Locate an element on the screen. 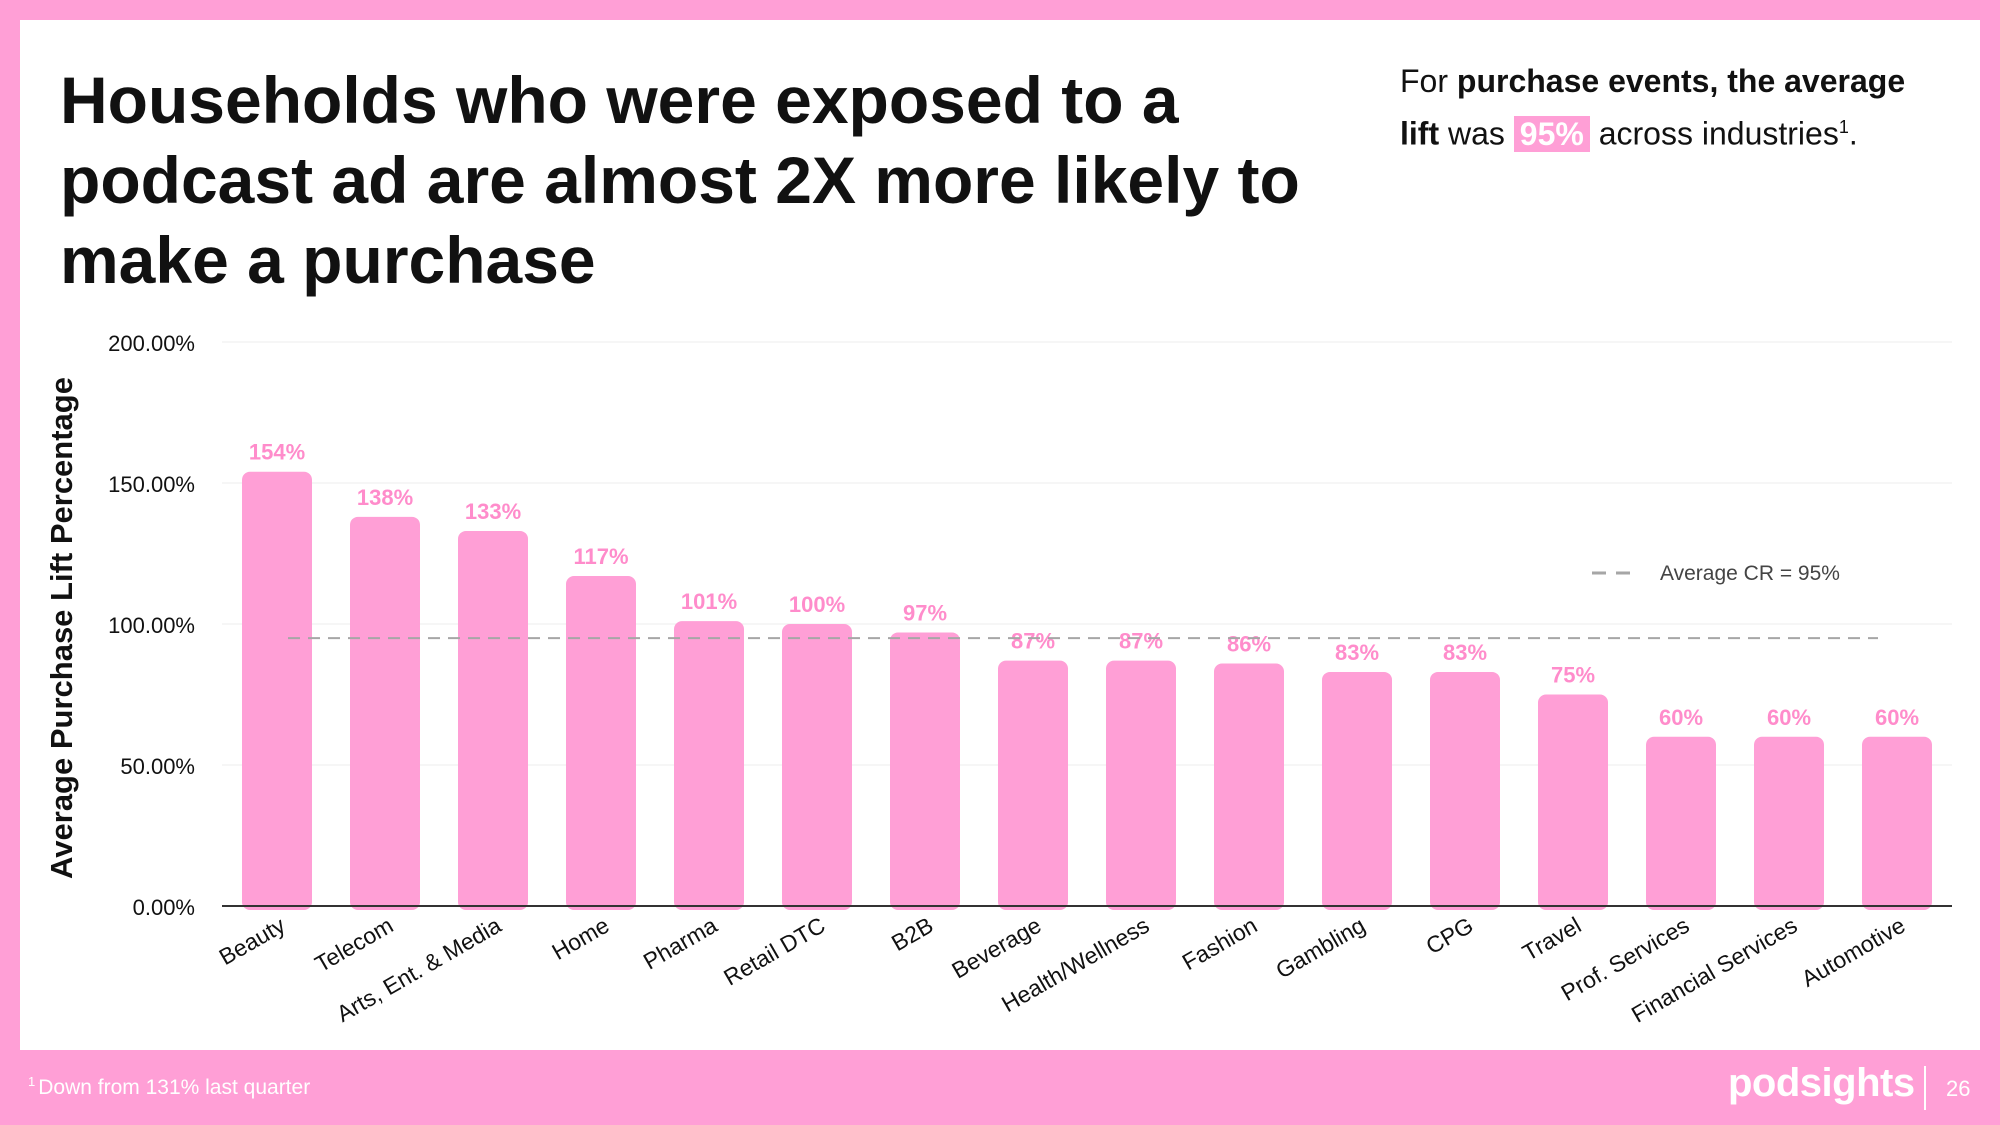 This screenshot has width=2000, height=1125. y-axis-title: Average Purchase Lift Percentage is located at coordinates (61, 628).